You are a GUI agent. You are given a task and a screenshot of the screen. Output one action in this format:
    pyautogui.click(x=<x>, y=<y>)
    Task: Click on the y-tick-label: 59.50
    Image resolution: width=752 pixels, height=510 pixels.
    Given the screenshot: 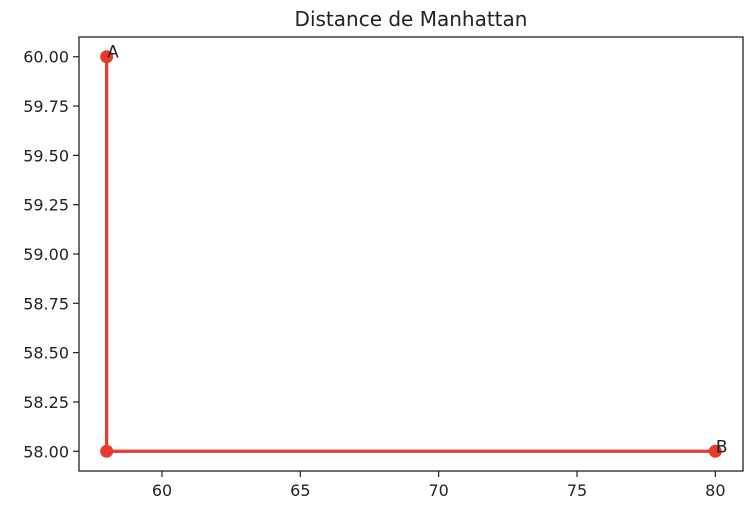 What is the action you would take?
    pyautogui.click(x=46, y=155)
    